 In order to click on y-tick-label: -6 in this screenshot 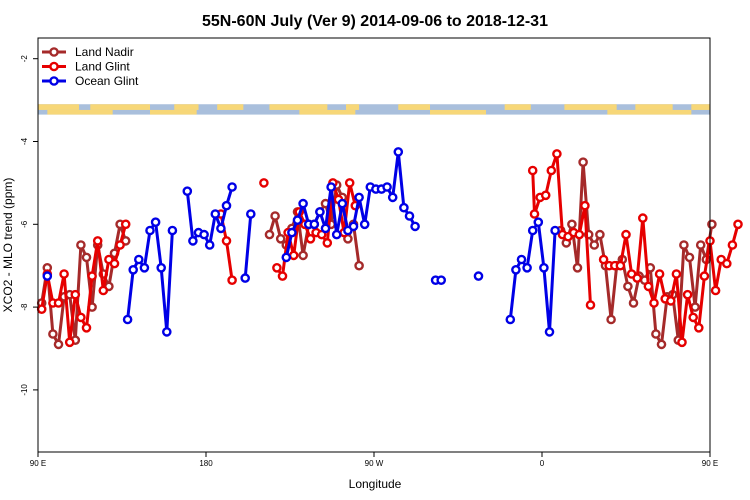, I will do `click(24, 224)`.